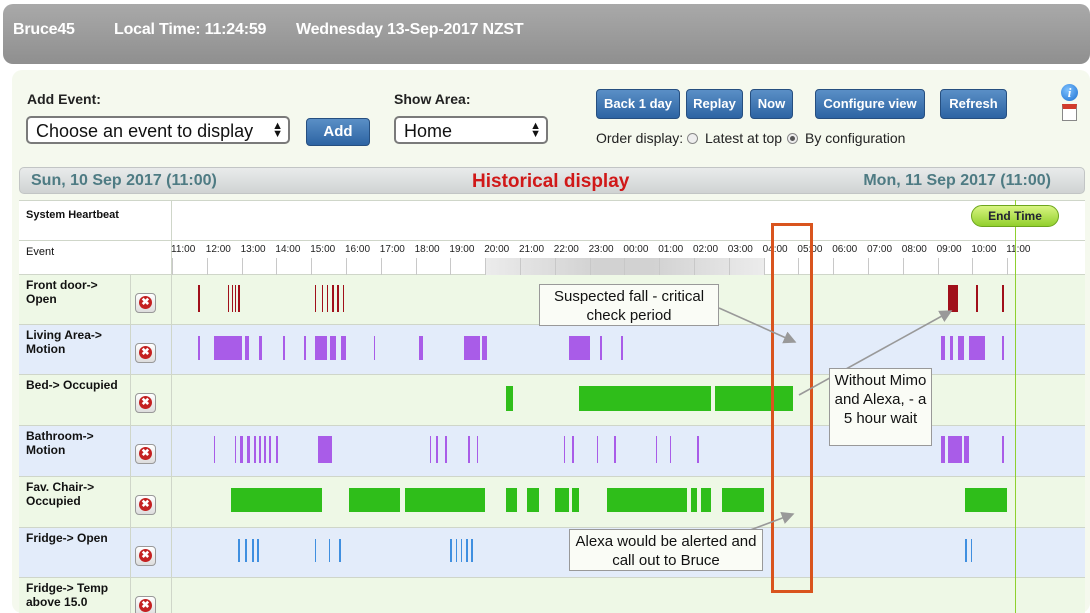  I want to click on info-icon: i, so click(1069, 92).